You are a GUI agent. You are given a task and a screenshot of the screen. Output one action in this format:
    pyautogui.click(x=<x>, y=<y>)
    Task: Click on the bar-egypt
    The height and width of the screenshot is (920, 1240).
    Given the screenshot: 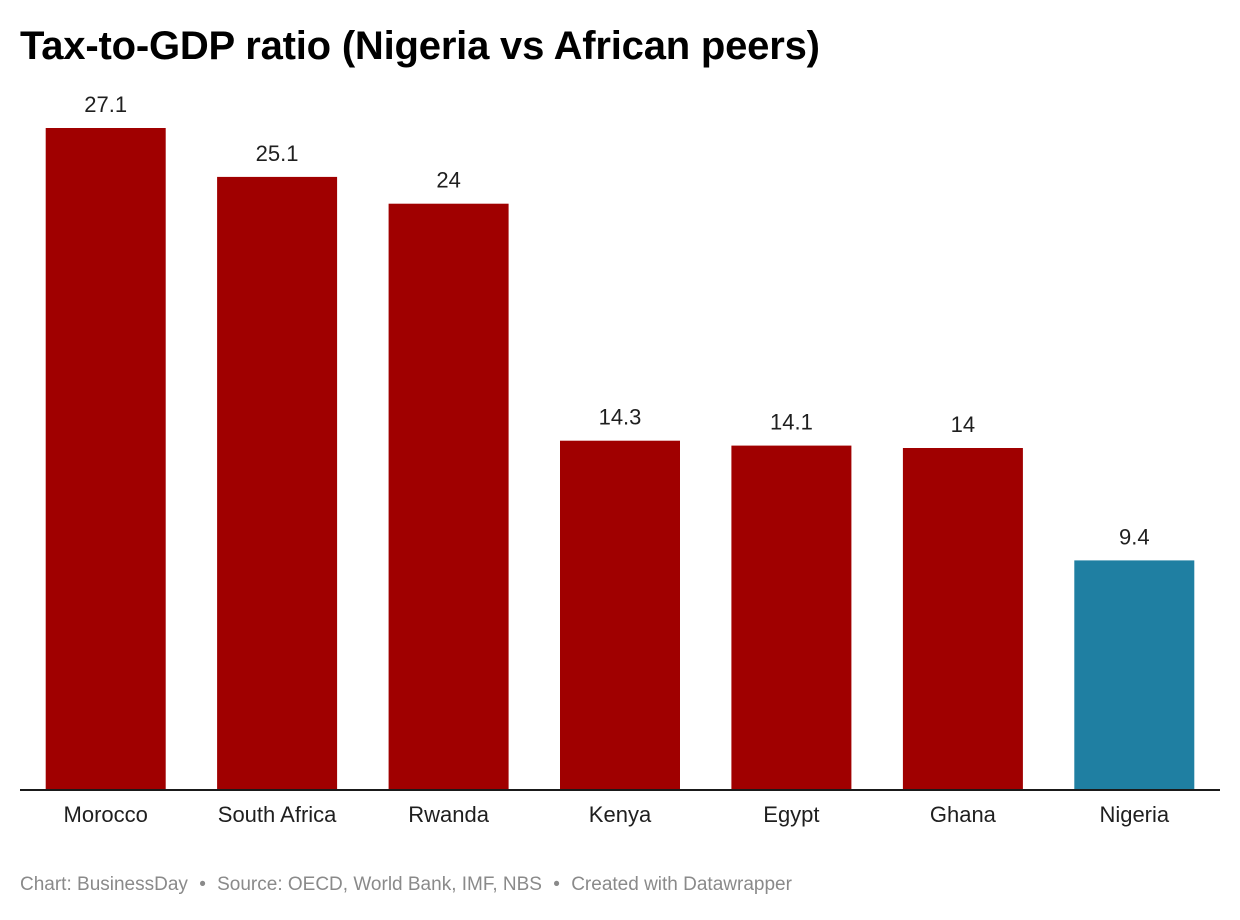 What is the action you would take?
    pyautogui.click(x=791, y=617)
    